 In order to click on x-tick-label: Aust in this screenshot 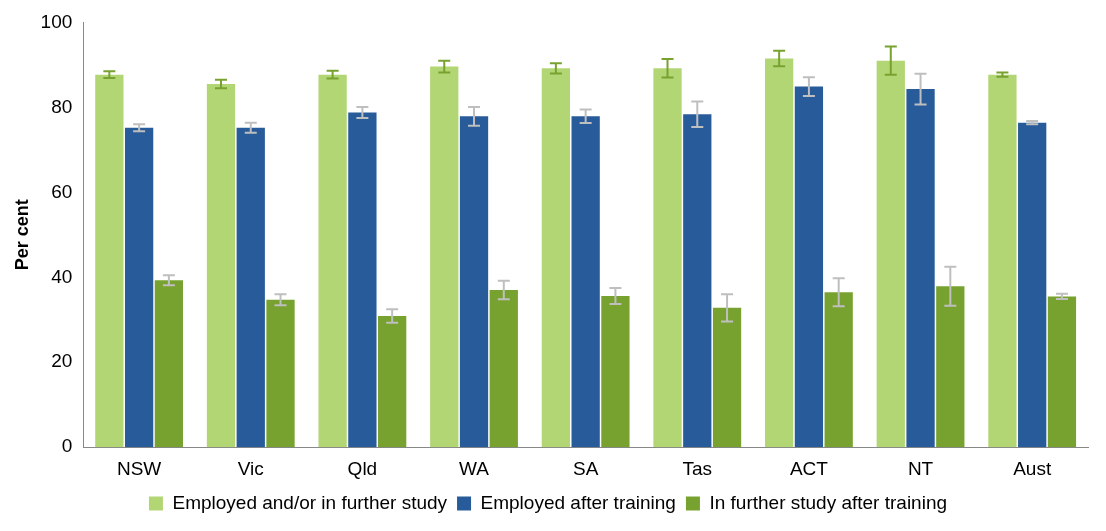, I will do `click(1032, 468)`.